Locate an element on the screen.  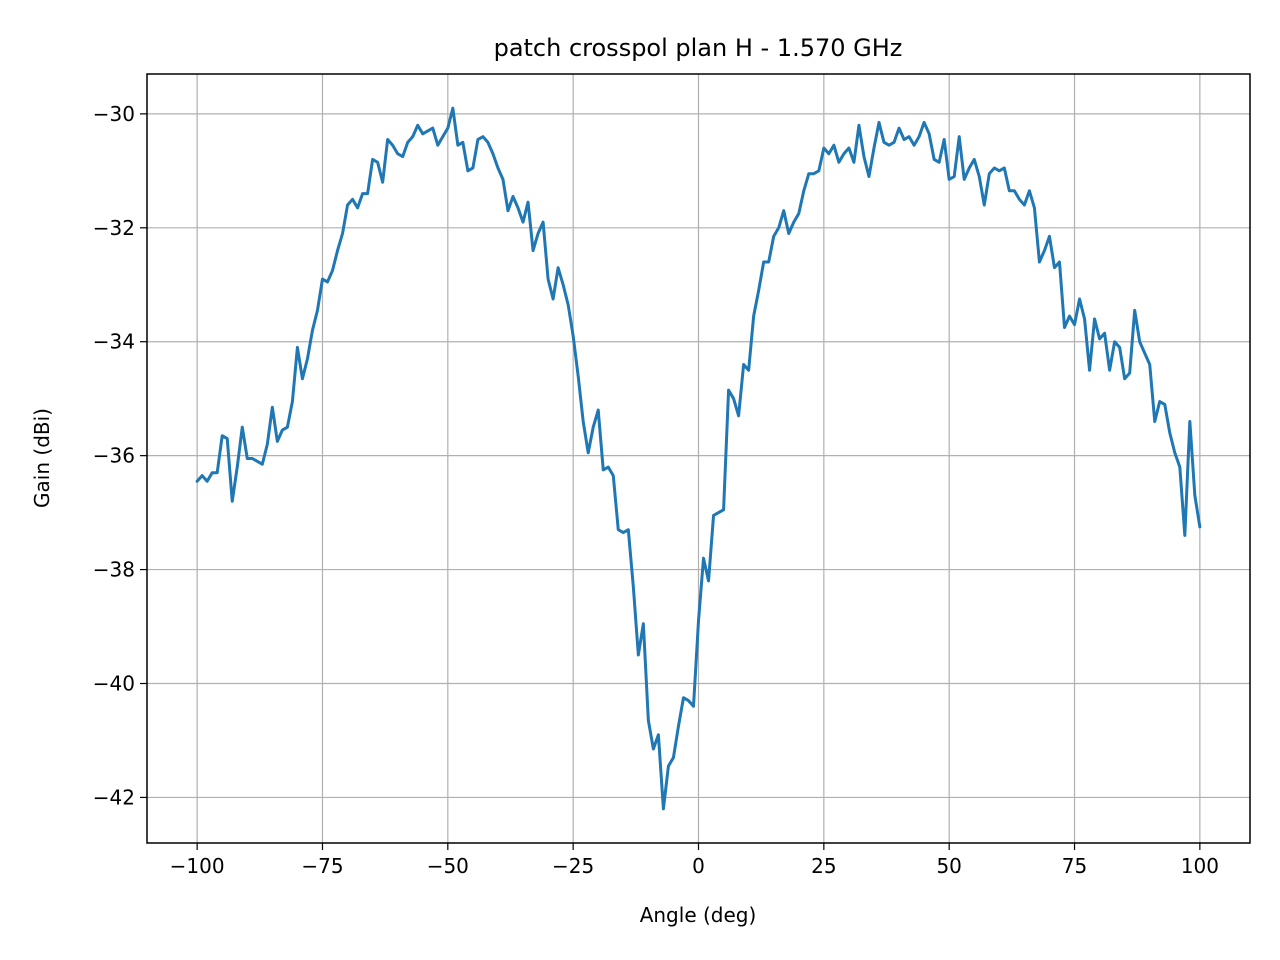
x-tick-label: −100 is located at coordinates (197, 866).